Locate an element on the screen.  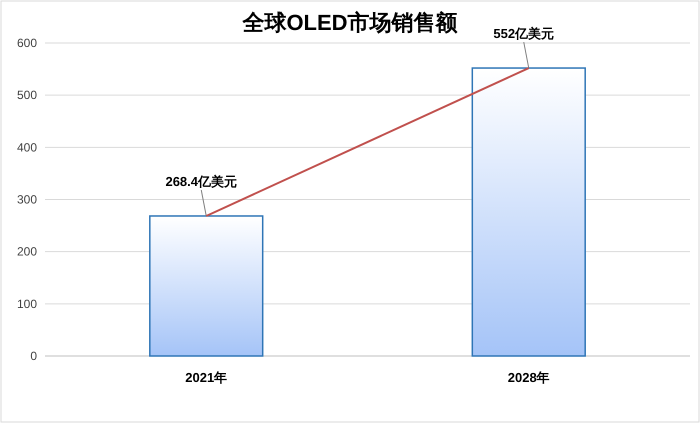
y-tick-label: 0 is located at coordinates (34, 356).